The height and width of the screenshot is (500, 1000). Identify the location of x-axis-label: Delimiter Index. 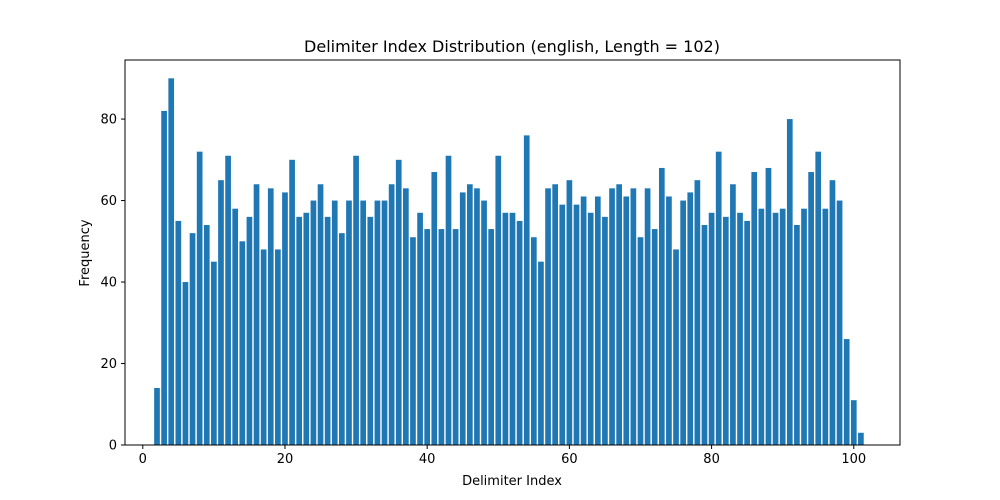
(512, 481).